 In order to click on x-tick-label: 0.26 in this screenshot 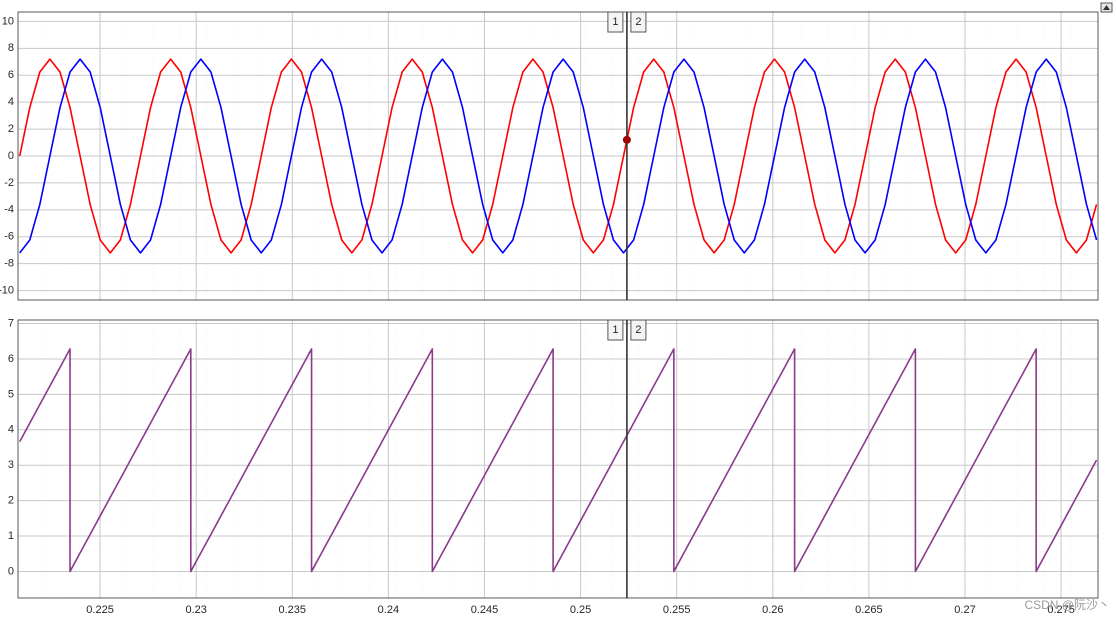, I will do `click(772, 610)`.